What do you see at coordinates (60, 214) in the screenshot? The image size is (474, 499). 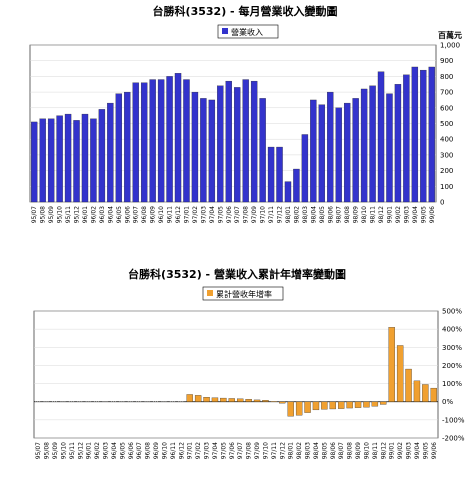 I see `x-tick-label: 95/10` at bounding box center [60, 214].